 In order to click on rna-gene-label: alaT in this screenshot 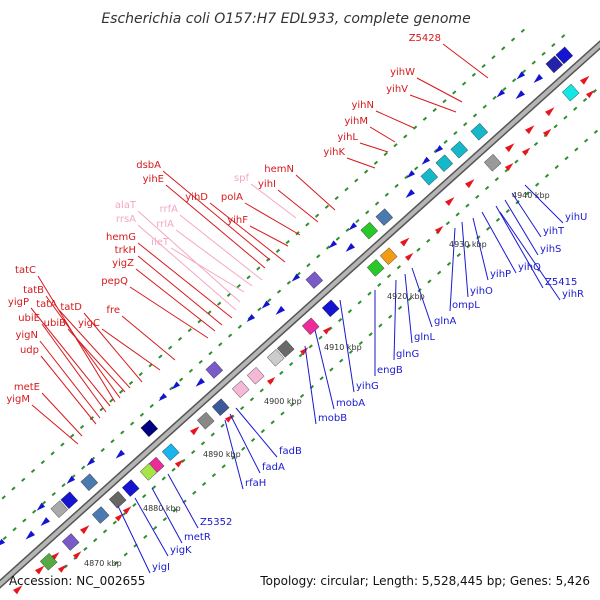, I will do `click(126, 205)`.